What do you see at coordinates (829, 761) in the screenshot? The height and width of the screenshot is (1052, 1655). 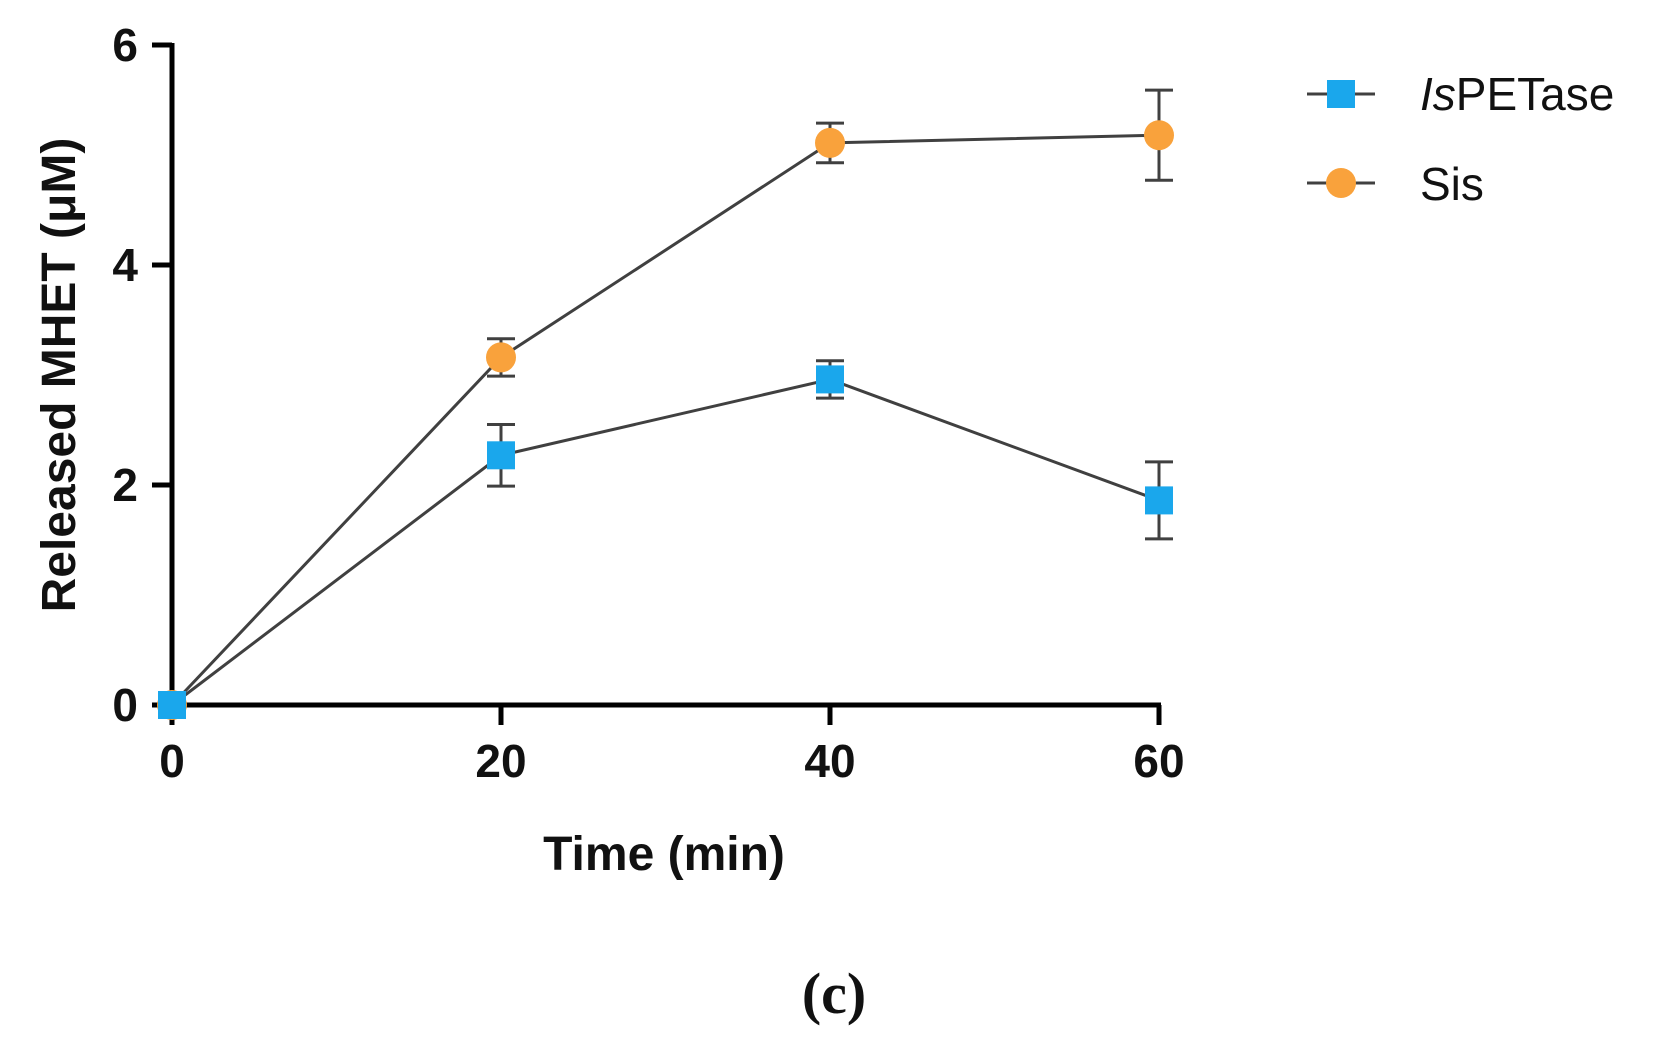 I see `x-tick-label: 40` at bounding box center [829, 761].